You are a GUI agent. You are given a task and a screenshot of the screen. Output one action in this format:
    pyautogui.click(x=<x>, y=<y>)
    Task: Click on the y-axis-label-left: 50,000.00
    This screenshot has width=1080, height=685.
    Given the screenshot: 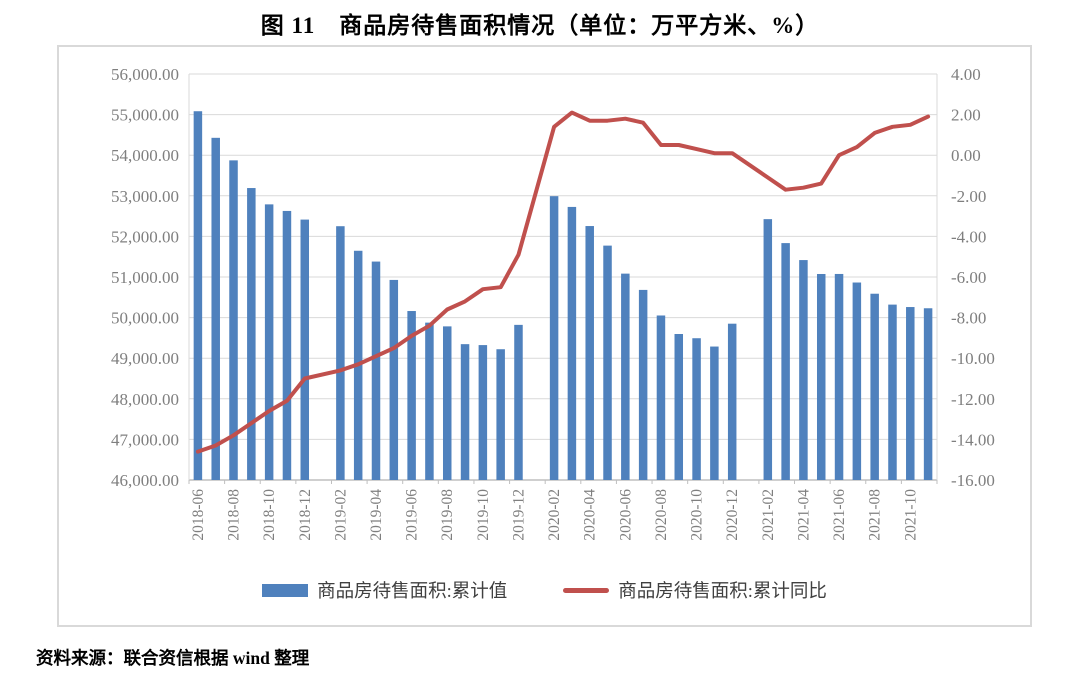 What is the action you would take?
    pyautogui.click(x=145, y=318)
    